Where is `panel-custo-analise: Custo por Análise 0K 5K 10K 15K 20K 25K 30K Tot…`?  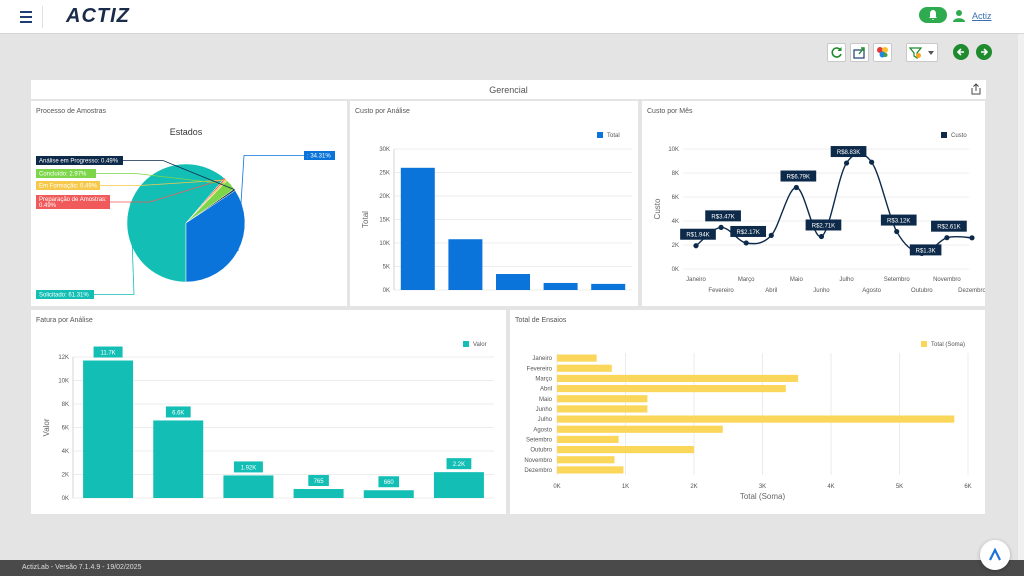
panel-custo-analise: Custo por Análise 0K 5K 10K 15K 20K 25K 30K Tot… is located at coordinates (494, 203).